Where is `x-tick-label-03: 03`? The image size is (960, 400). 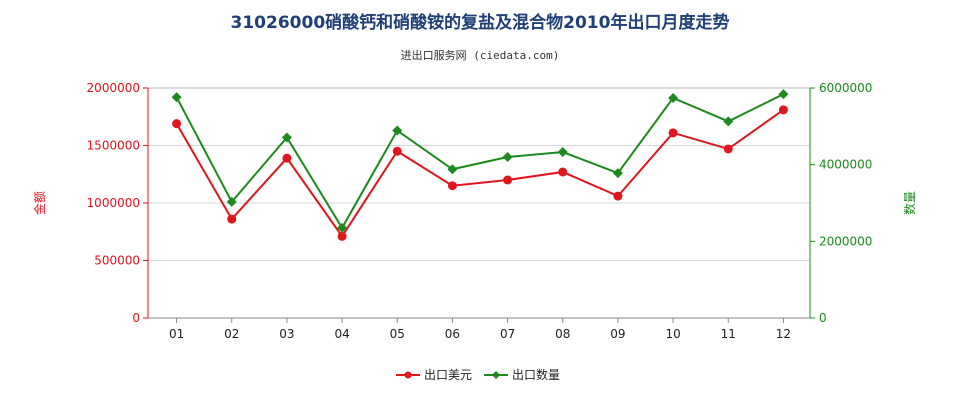
x-tick-label-03: 03 is located at coordinates (286, 334).